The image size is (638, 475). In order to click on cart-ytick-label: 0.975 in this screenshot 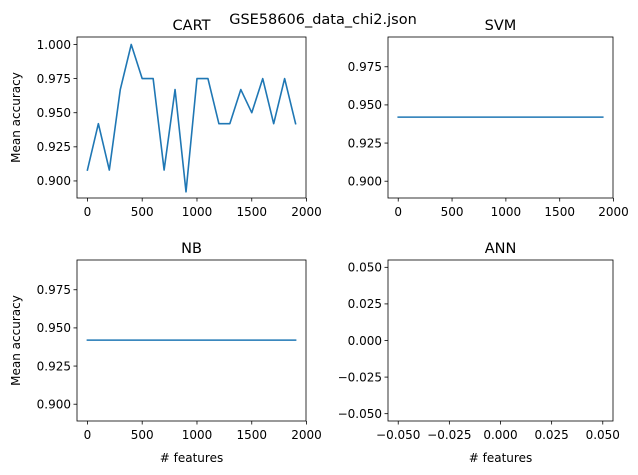, I will do `click(54, 79)`.